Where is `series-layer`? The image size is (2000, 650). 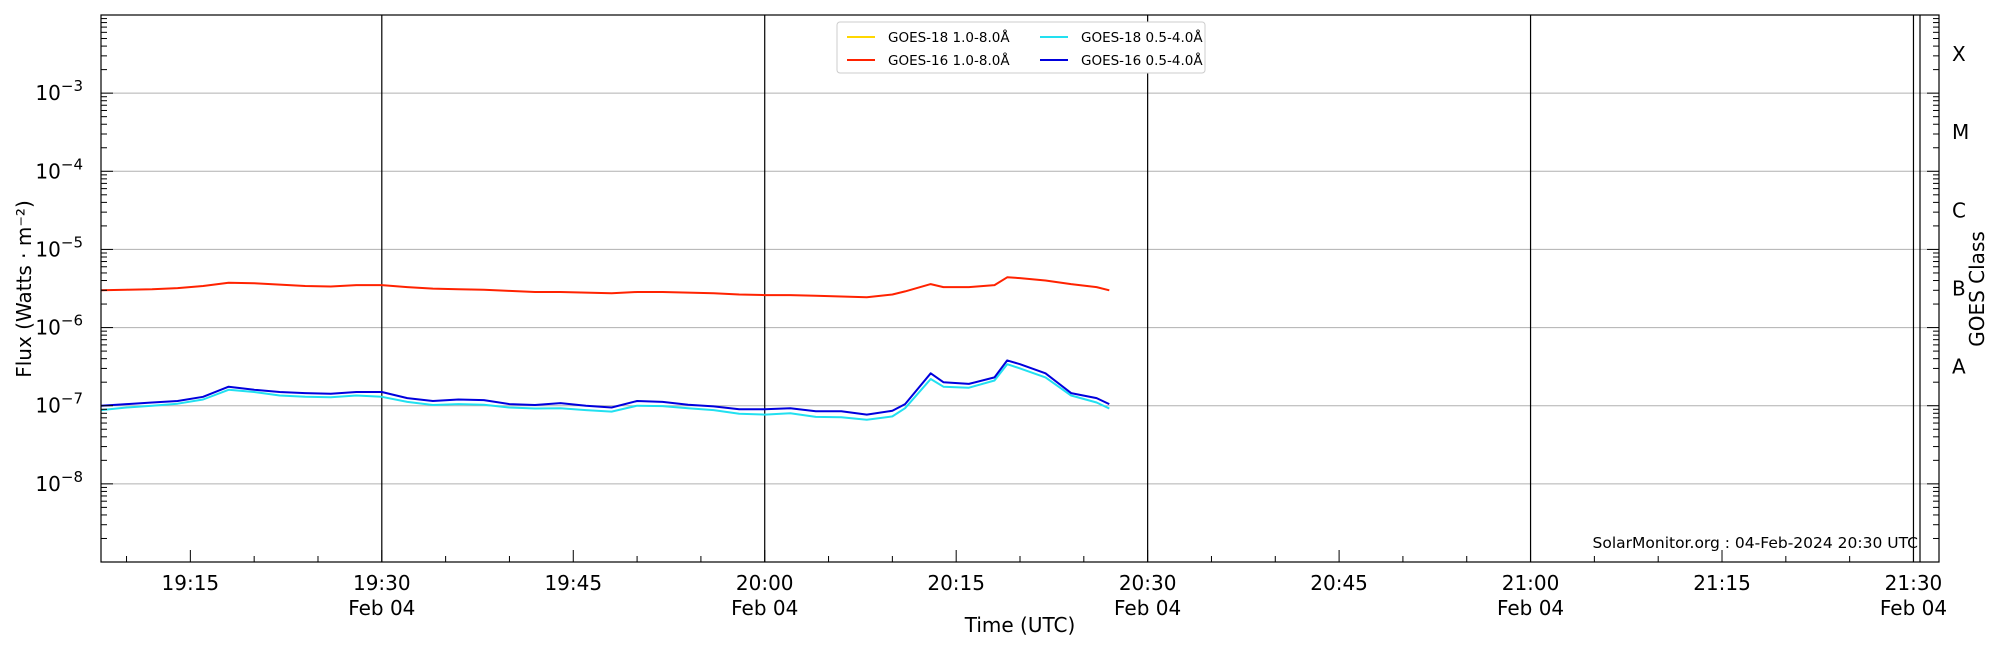
series-layer is located at coordinates (605, 348).